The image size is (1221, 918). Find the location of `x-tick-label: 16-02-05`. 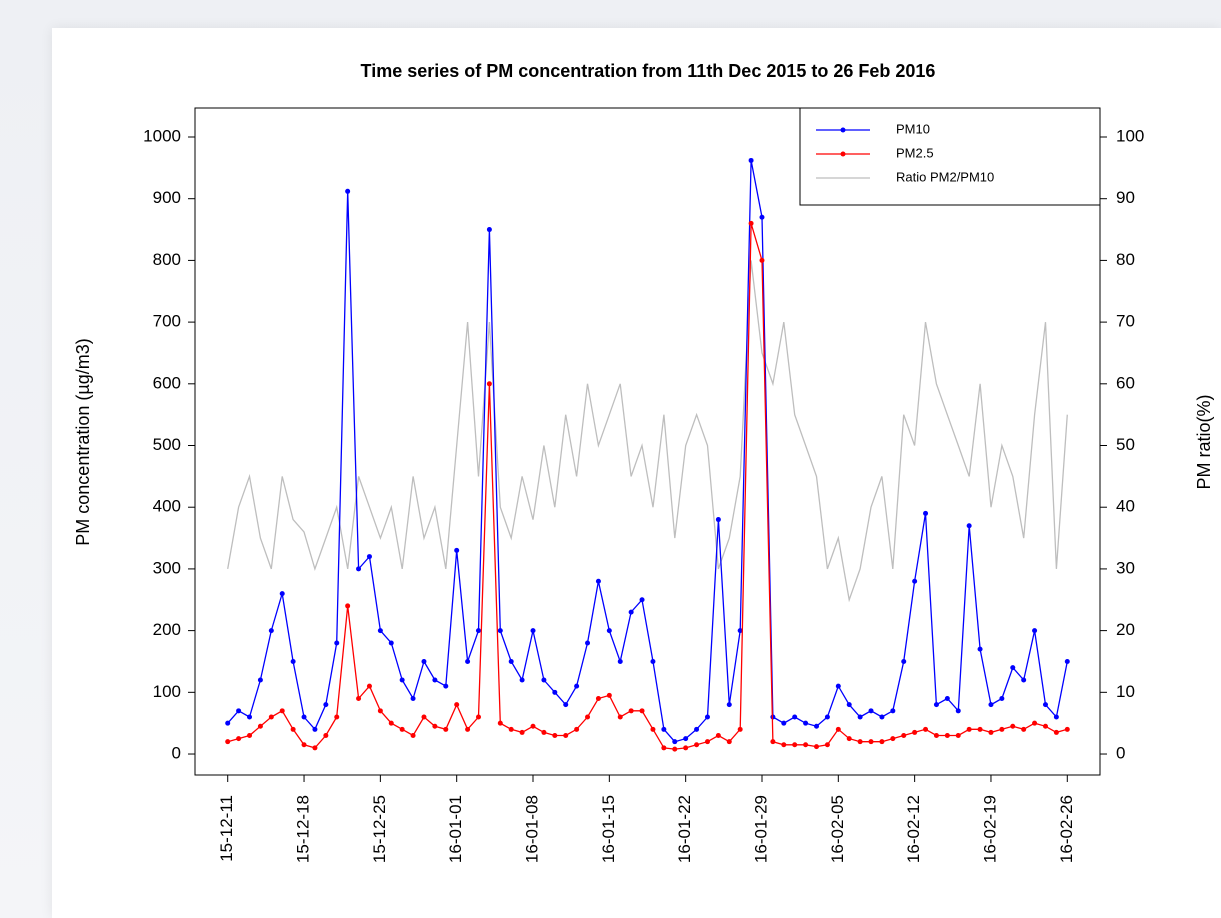

x-tick-label: 16-02-05 is located at coordinates (837, 829).